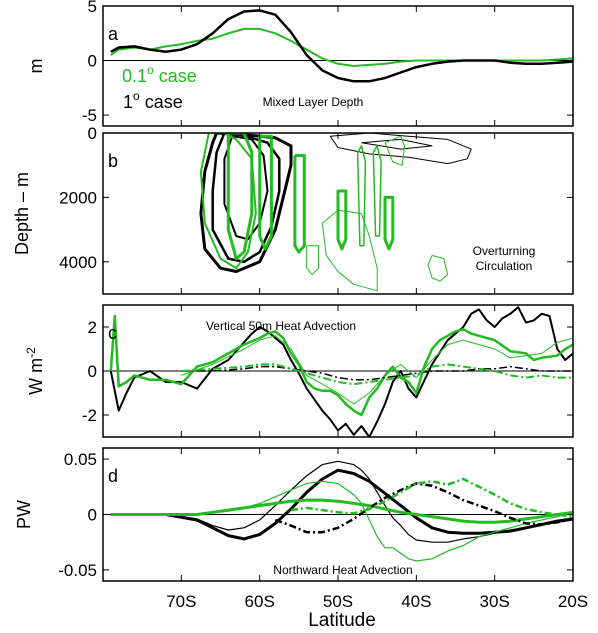  What do you see at coordinates (92, 8) in the screenshot?
I see `y-tick-label: 5` at bounding box center [92, 8].